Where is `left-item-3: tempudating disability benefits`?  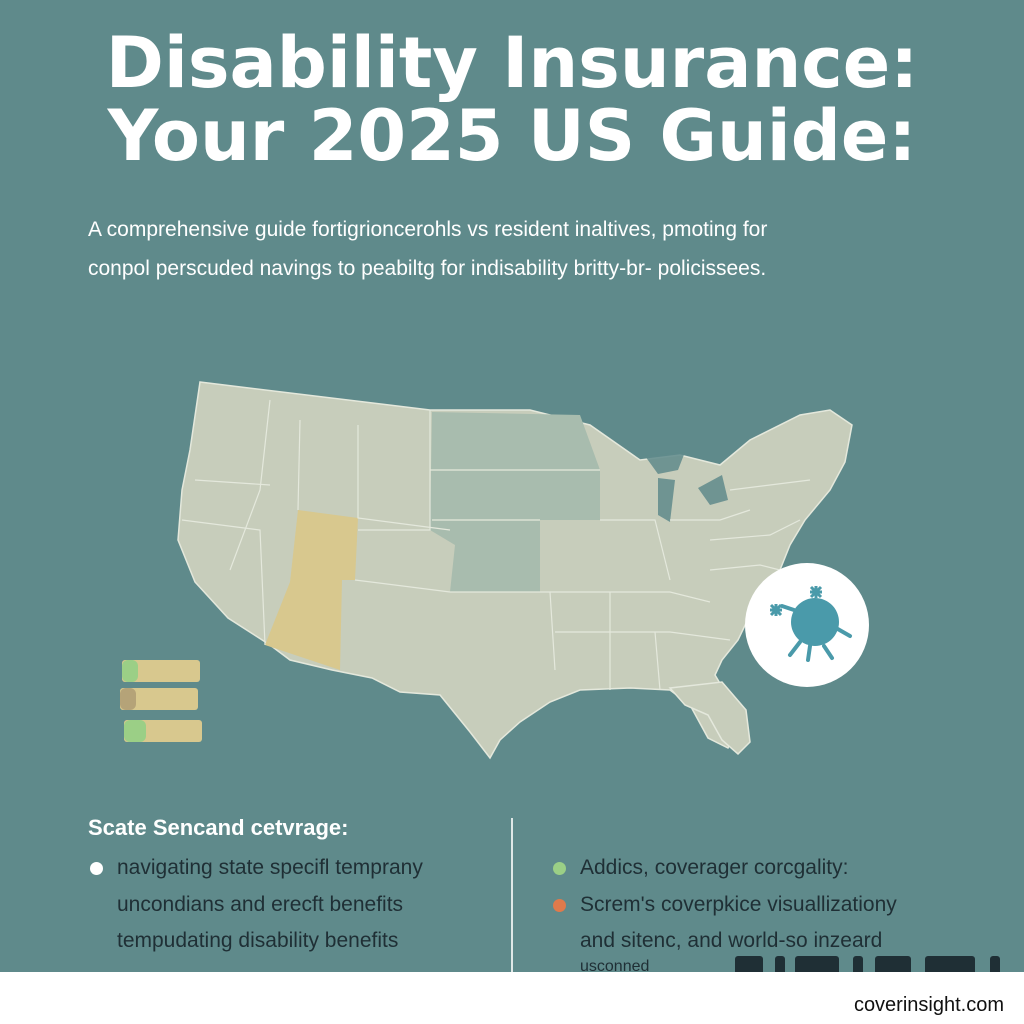
left-item-3: tempudating disability benefits is located at coordinates (258, 940).